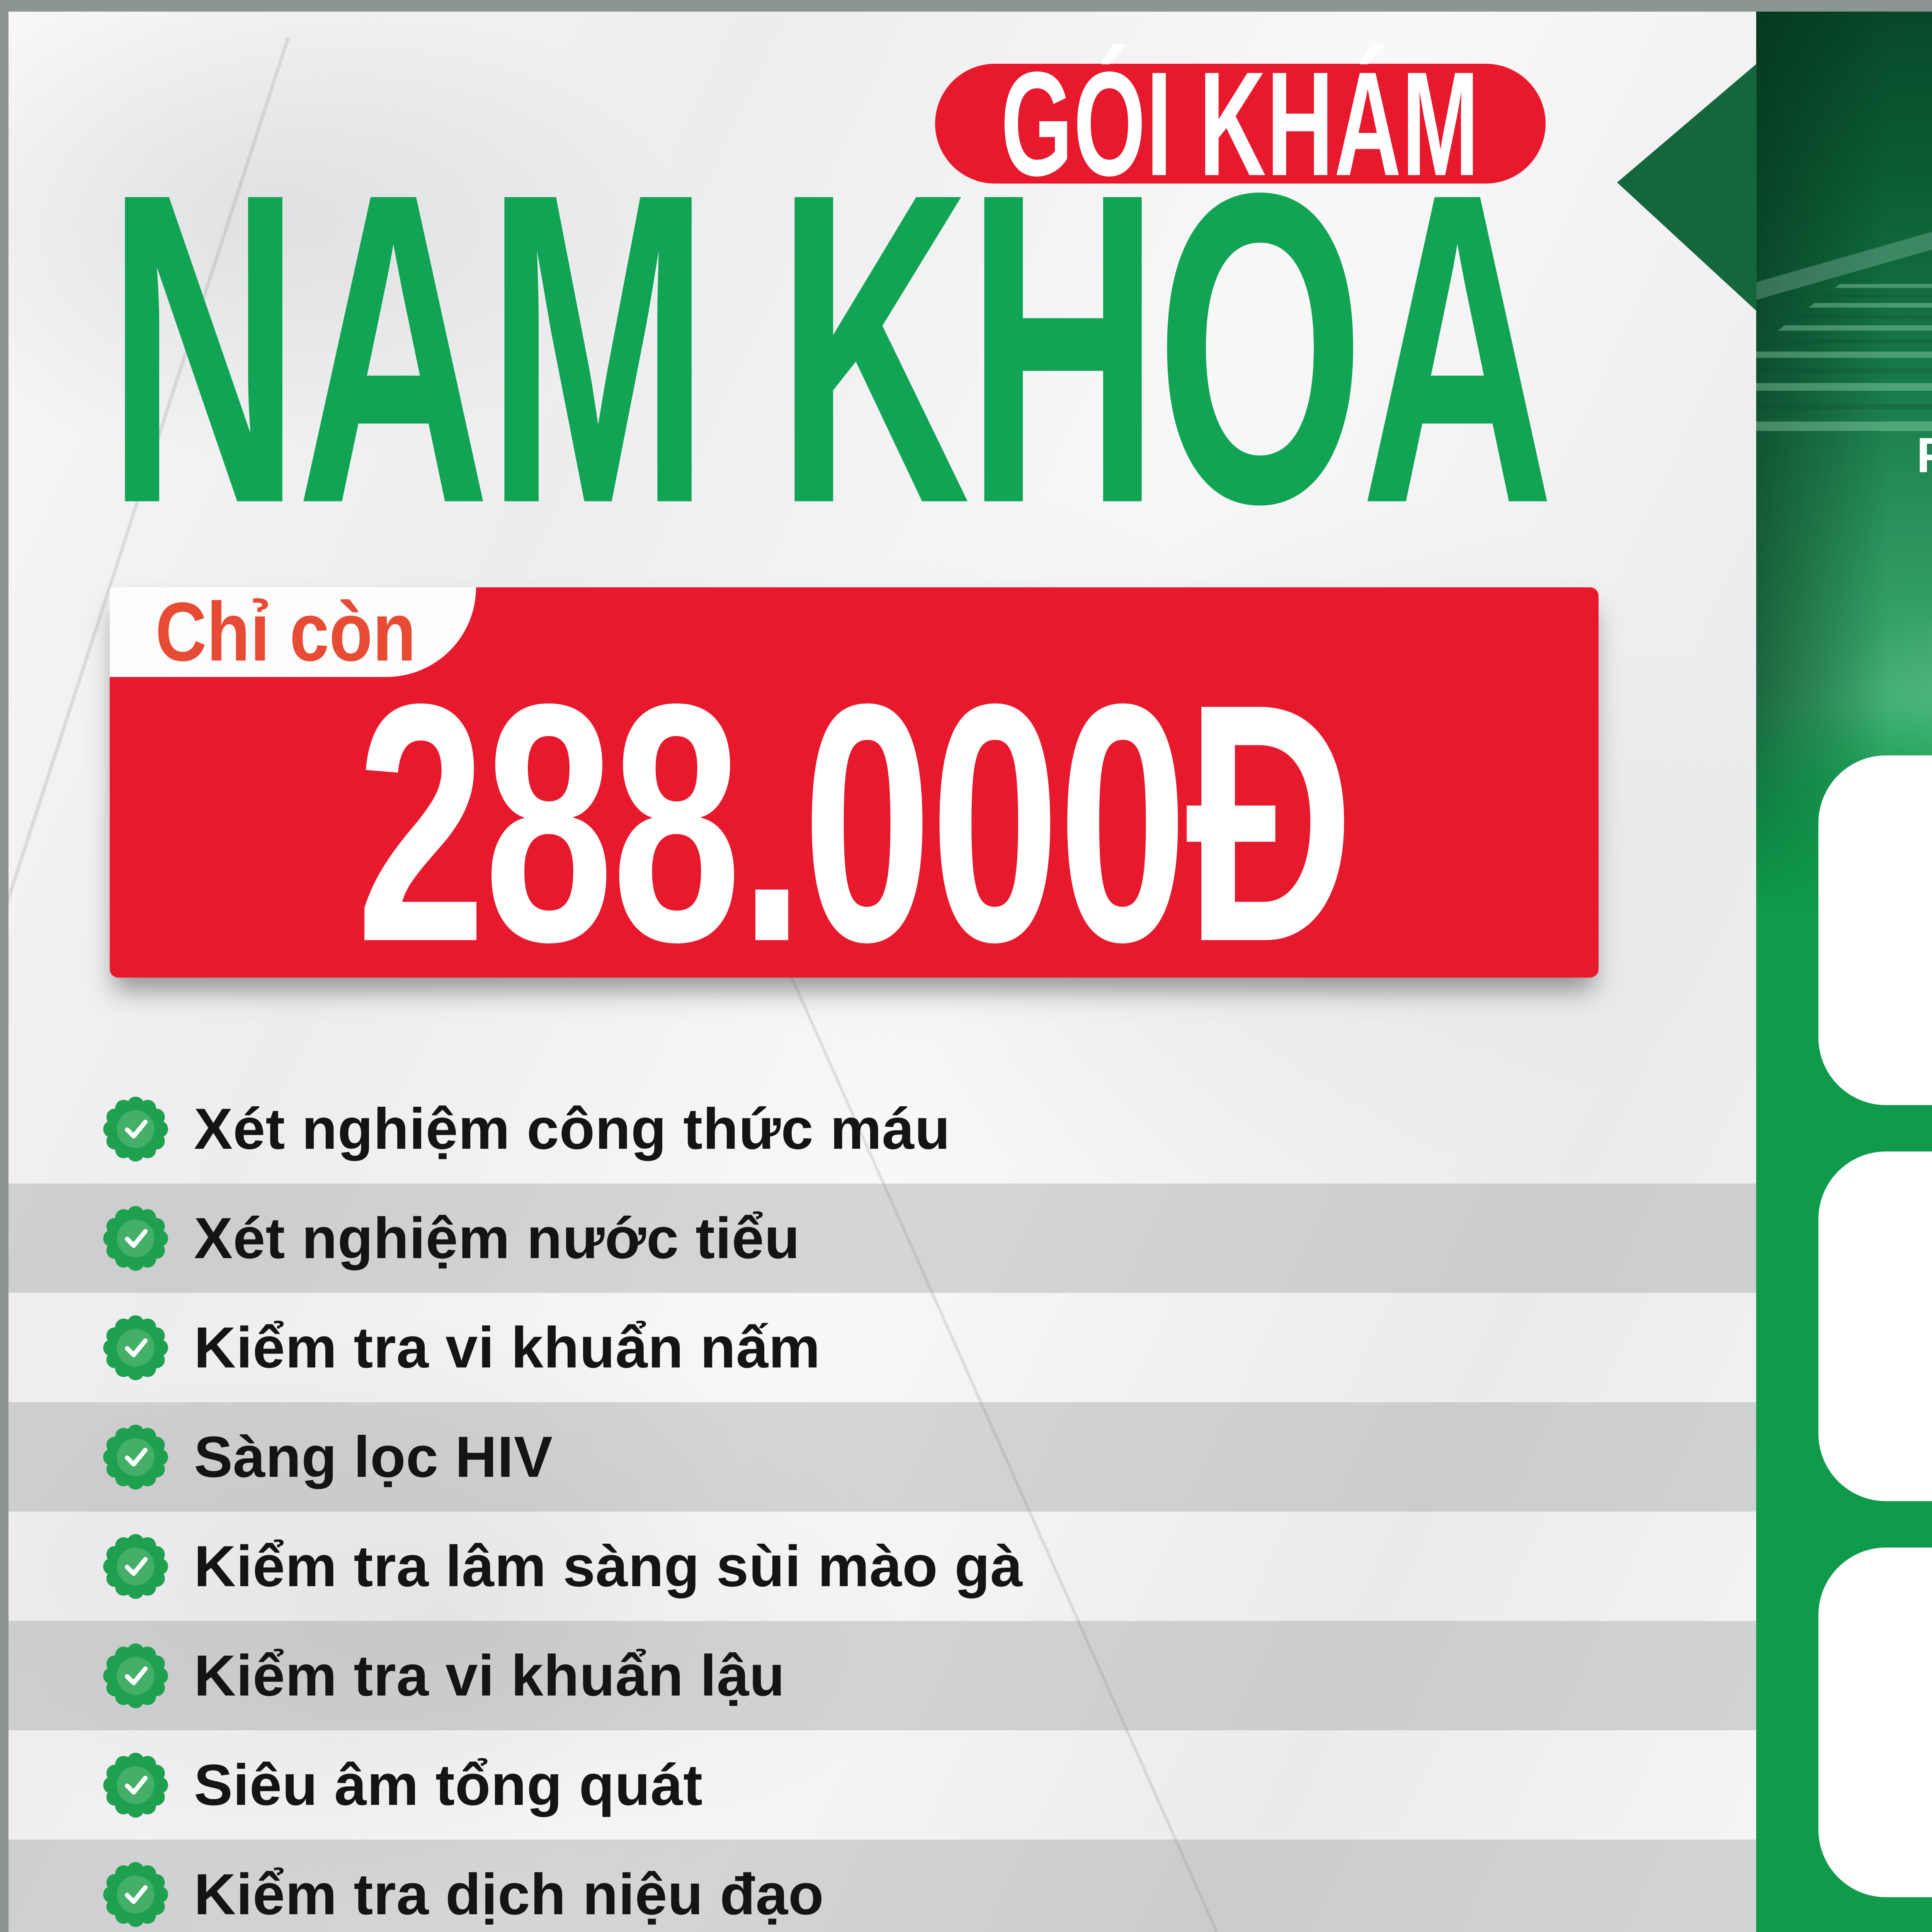 The width and height of the screenshot is (1932, 1932). Describe the element at coordinates (509, 1895) in the screenshot. I see `service-label: Kiểm tra dịch niệu đạo` at that location.